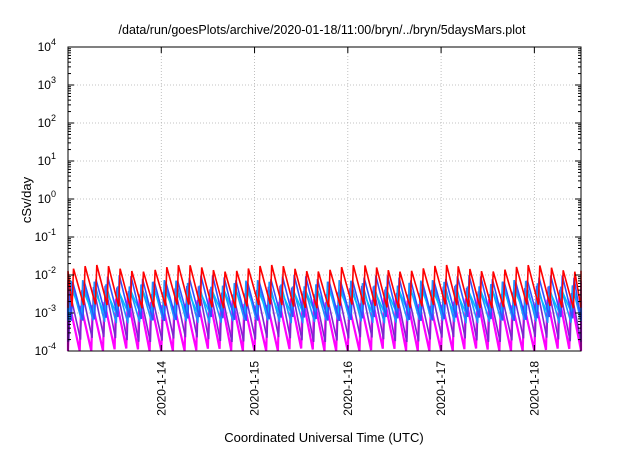 This screenshot has height=453, width=640. What do you see at coordinates (161, 388) in the screenshot?
I see `x-tick-label: 2020-1-14` at bounding box center [161, 388].